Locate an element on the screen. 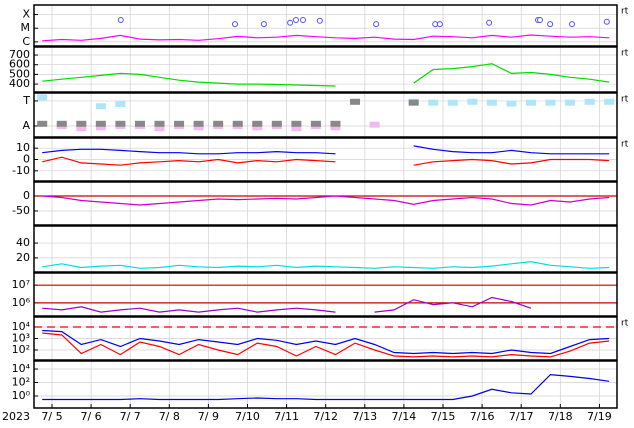 The width and height of the screenshot is (634, 428). y-tick-label: 10⁰ is located at coordinates (21, 395).